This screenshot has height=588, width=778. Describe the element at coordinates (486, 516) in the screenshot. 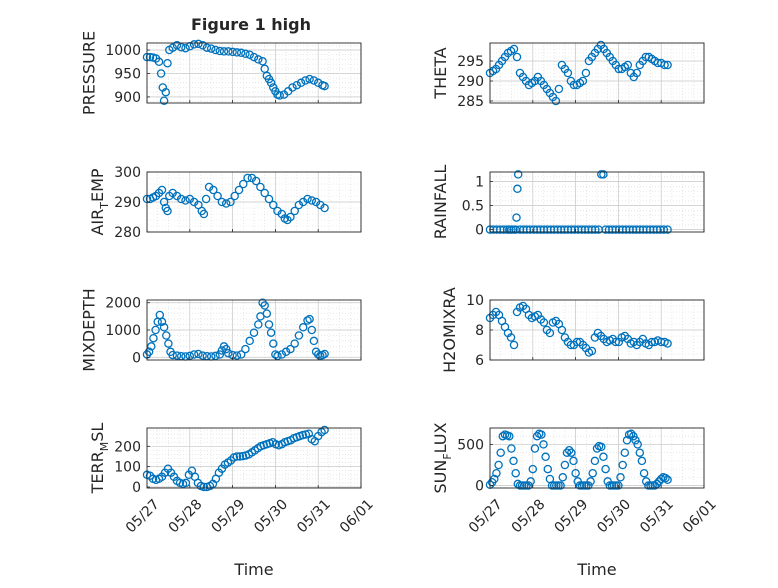

I see `x-tick-label: 05/27` at that location.